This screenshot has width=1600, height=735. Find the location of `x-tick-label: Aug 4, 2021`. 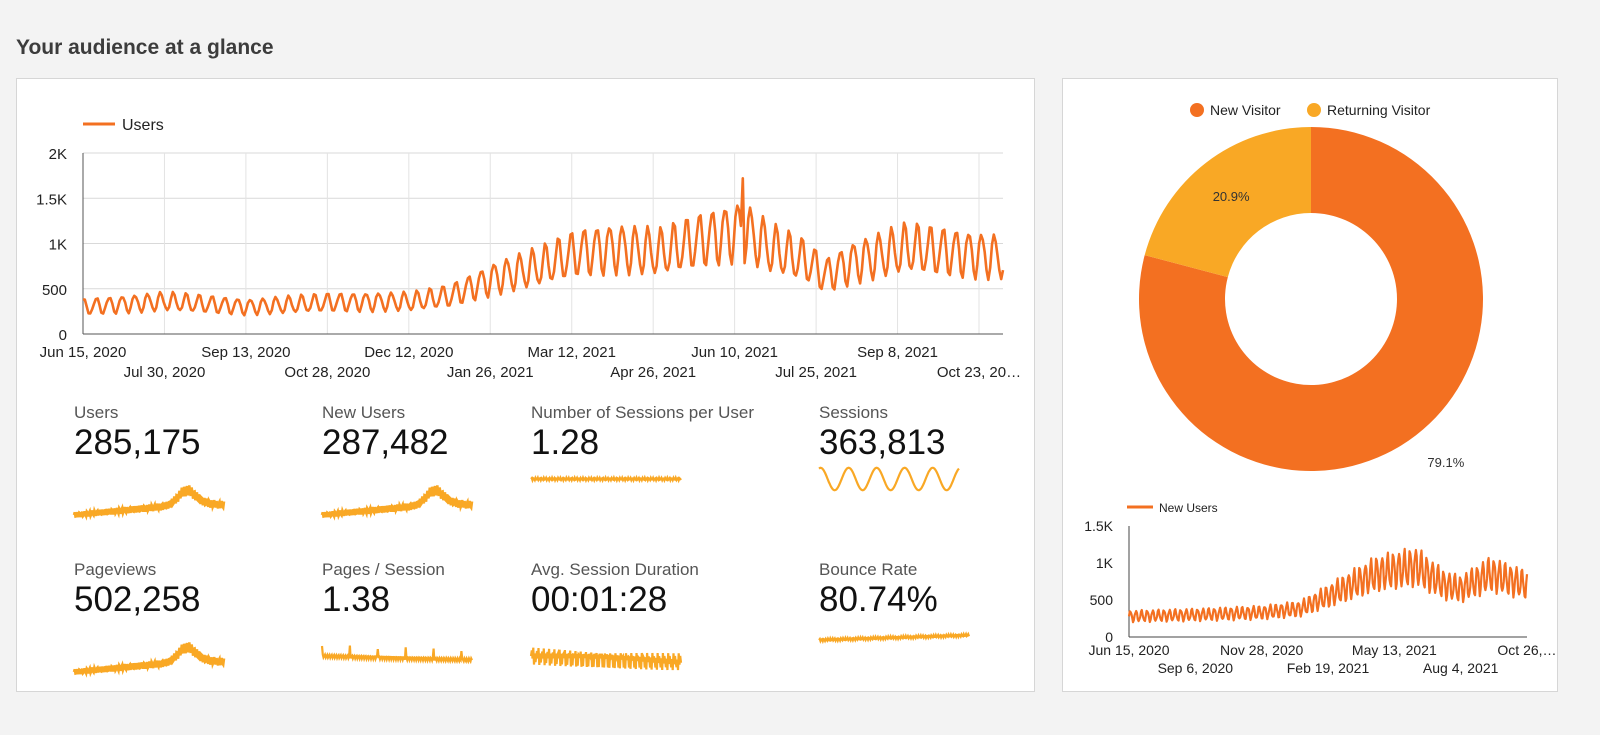

x-tick-label: Aug 4, 2021 is located at coordinates (1461, 668).